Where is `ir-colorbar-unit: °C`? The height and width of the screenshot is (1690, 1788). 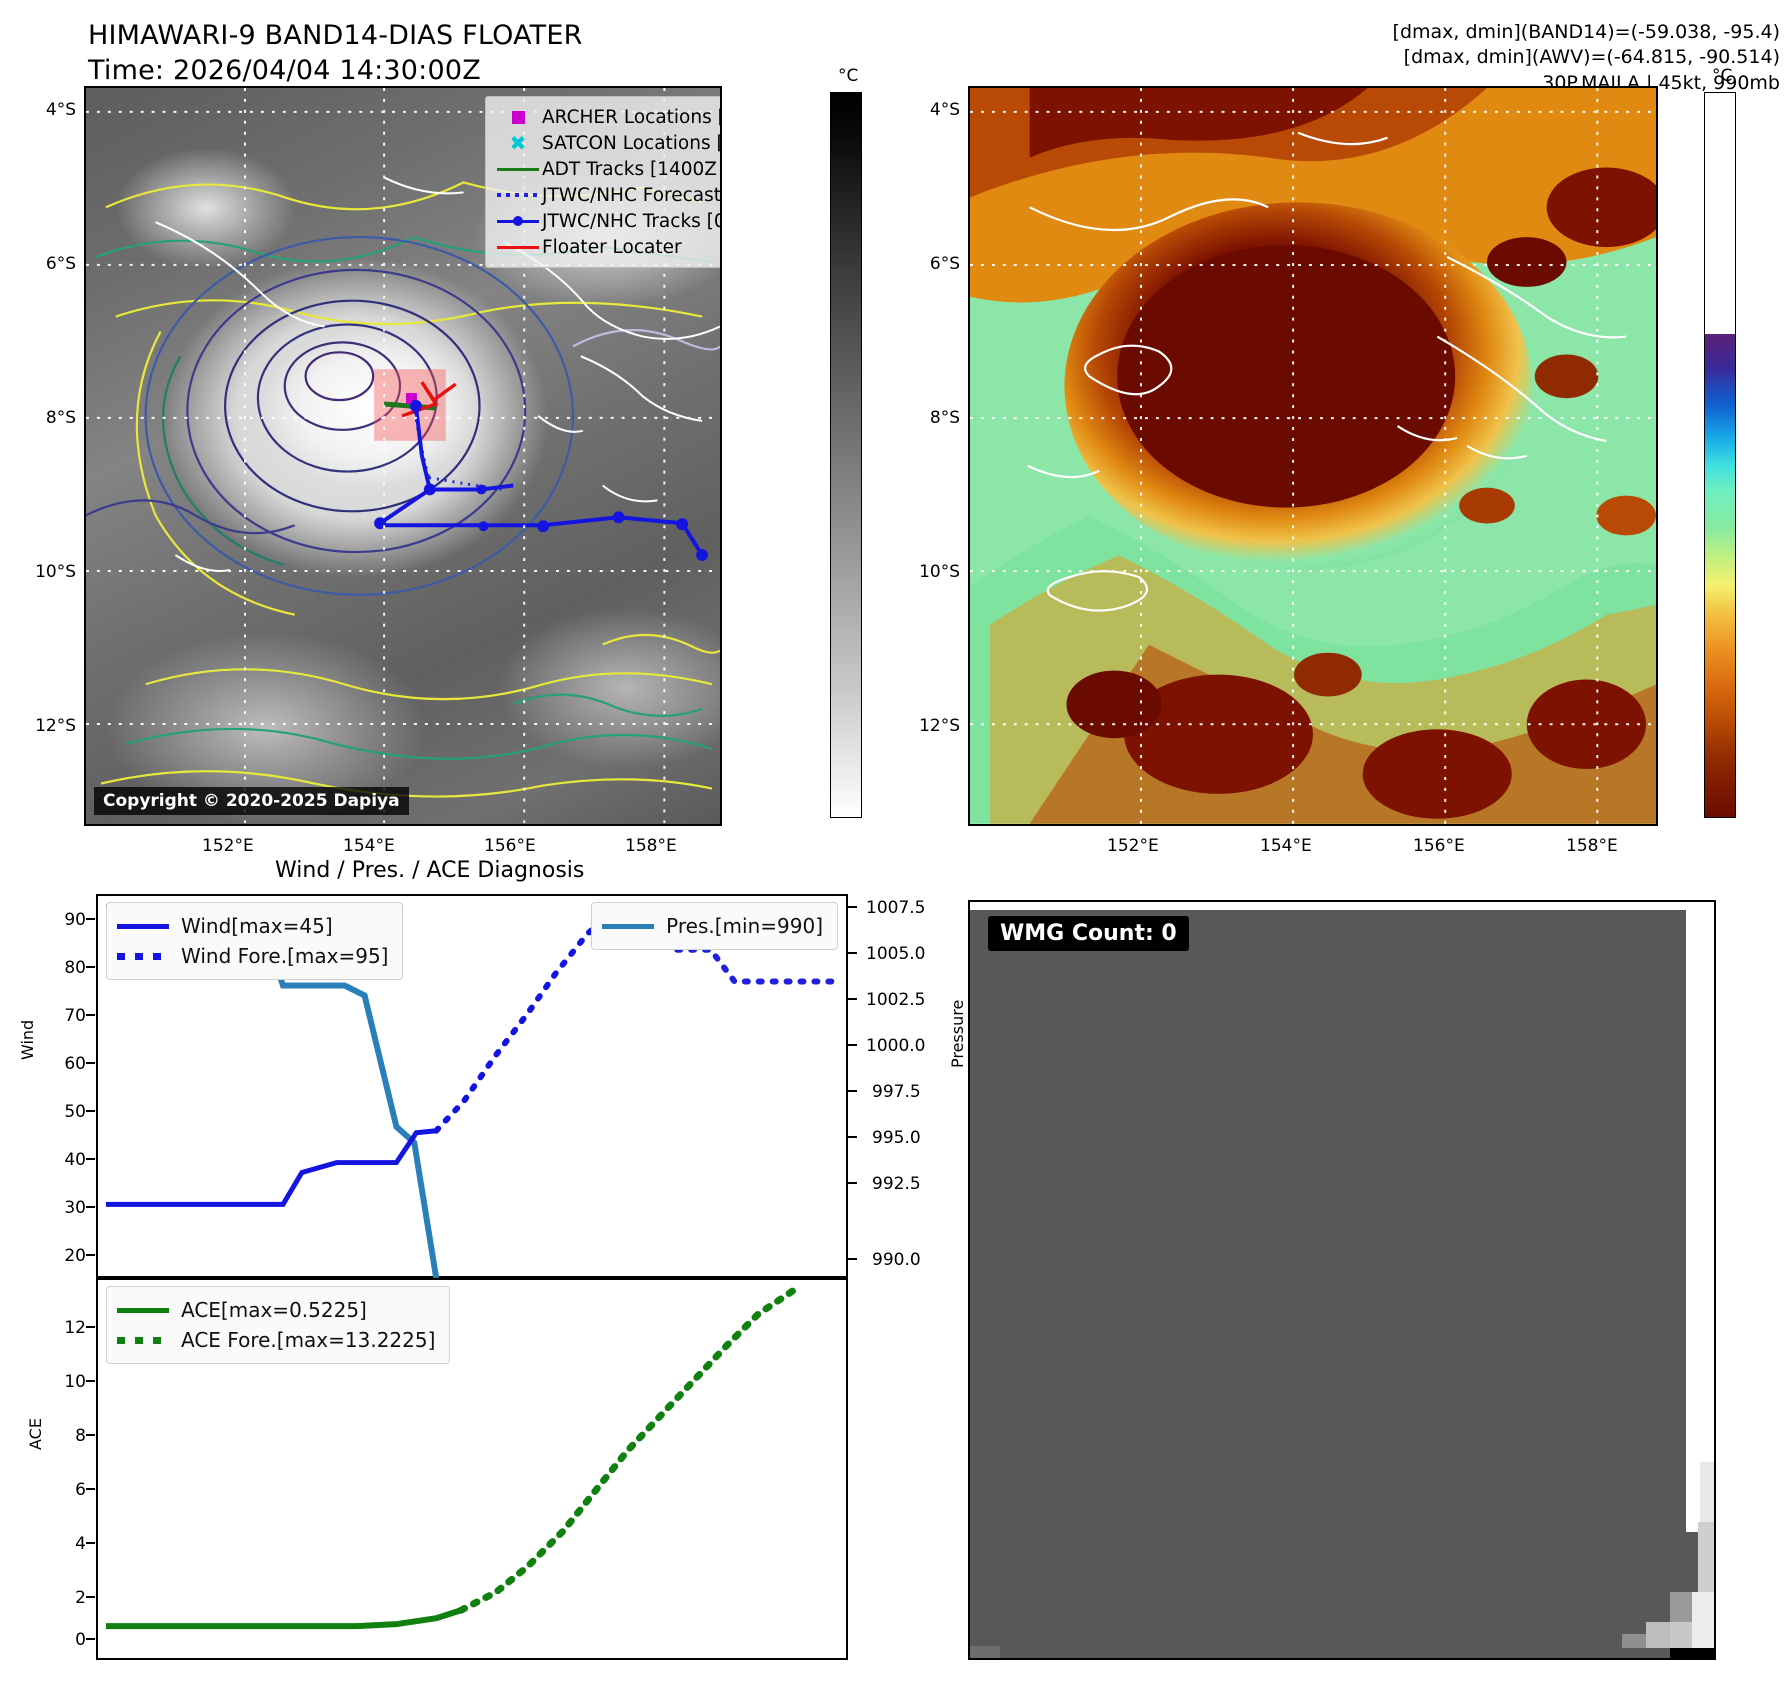 ir-colorbar-unit: °C is located at coordinates (848, 76).